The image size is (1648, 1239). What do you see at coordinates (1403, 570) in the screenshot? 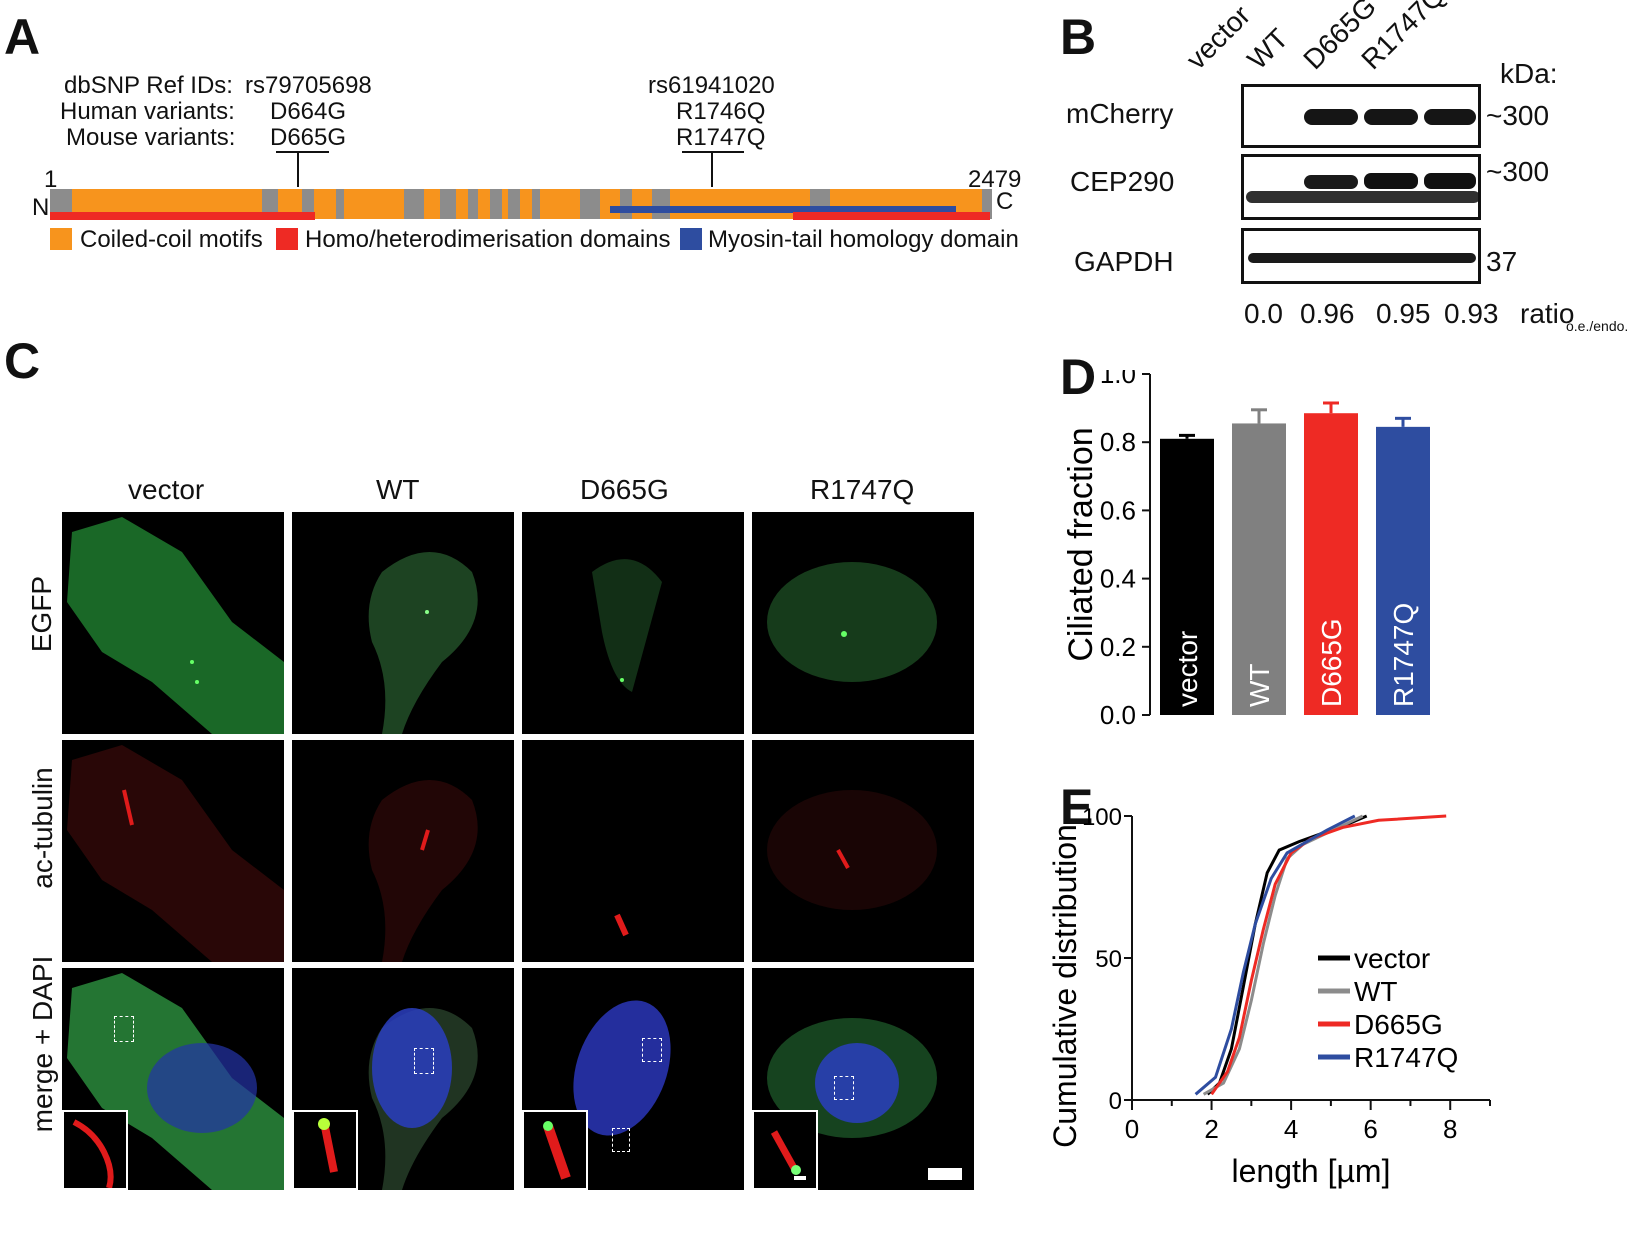
I see `bar-r1747q` at bounding box center [1403, 570].